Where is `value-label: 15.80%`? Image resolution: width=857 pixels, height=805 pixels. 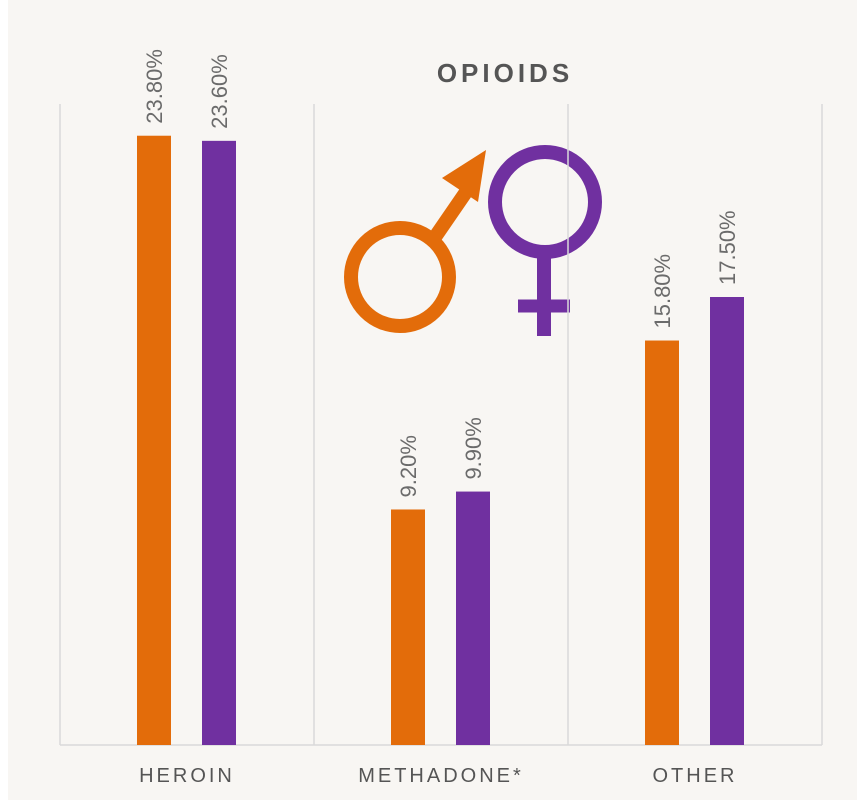
value-label: 15.80% is located at coordinates (662, 291).